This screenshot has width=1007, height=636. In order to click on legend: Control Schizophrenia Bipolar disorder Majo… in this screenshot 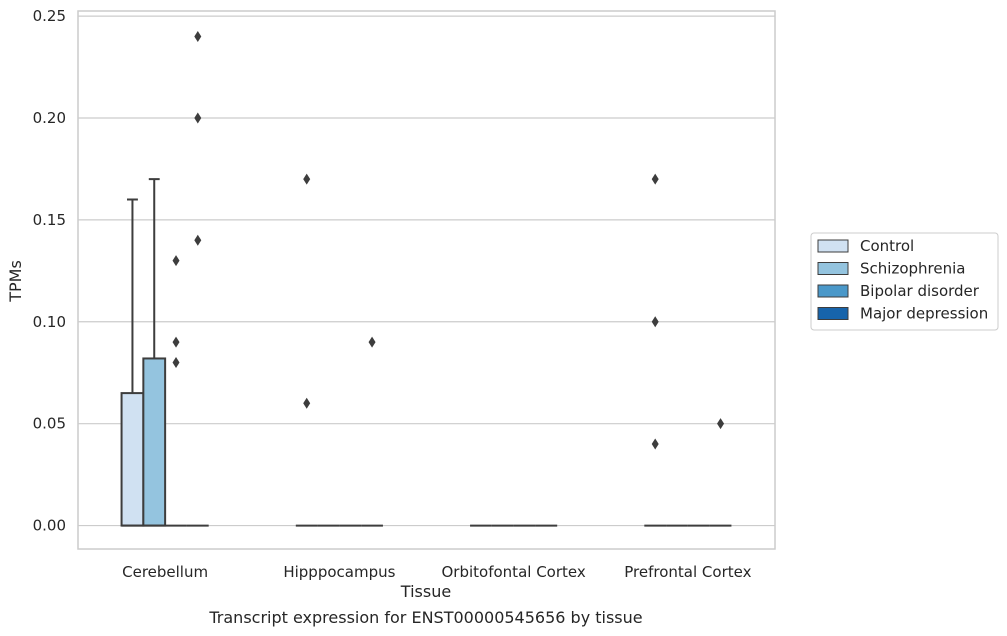, I will do `click(904, 281)`.